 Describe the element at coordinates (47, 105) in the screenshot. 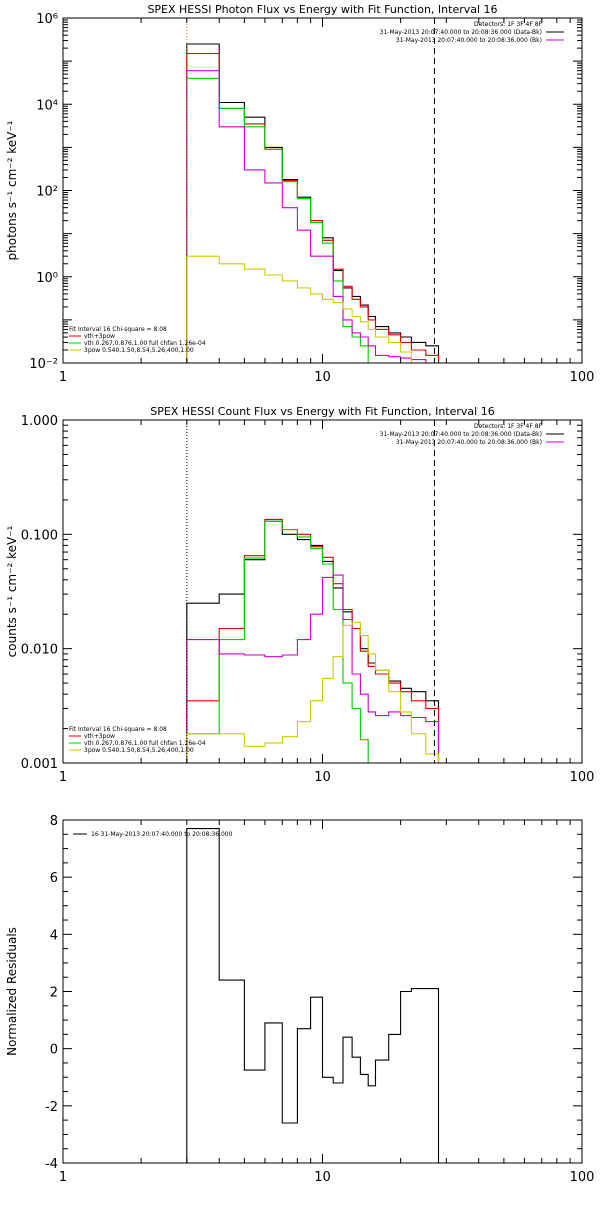

I see `y-tick-label: 10⁴` at that location.